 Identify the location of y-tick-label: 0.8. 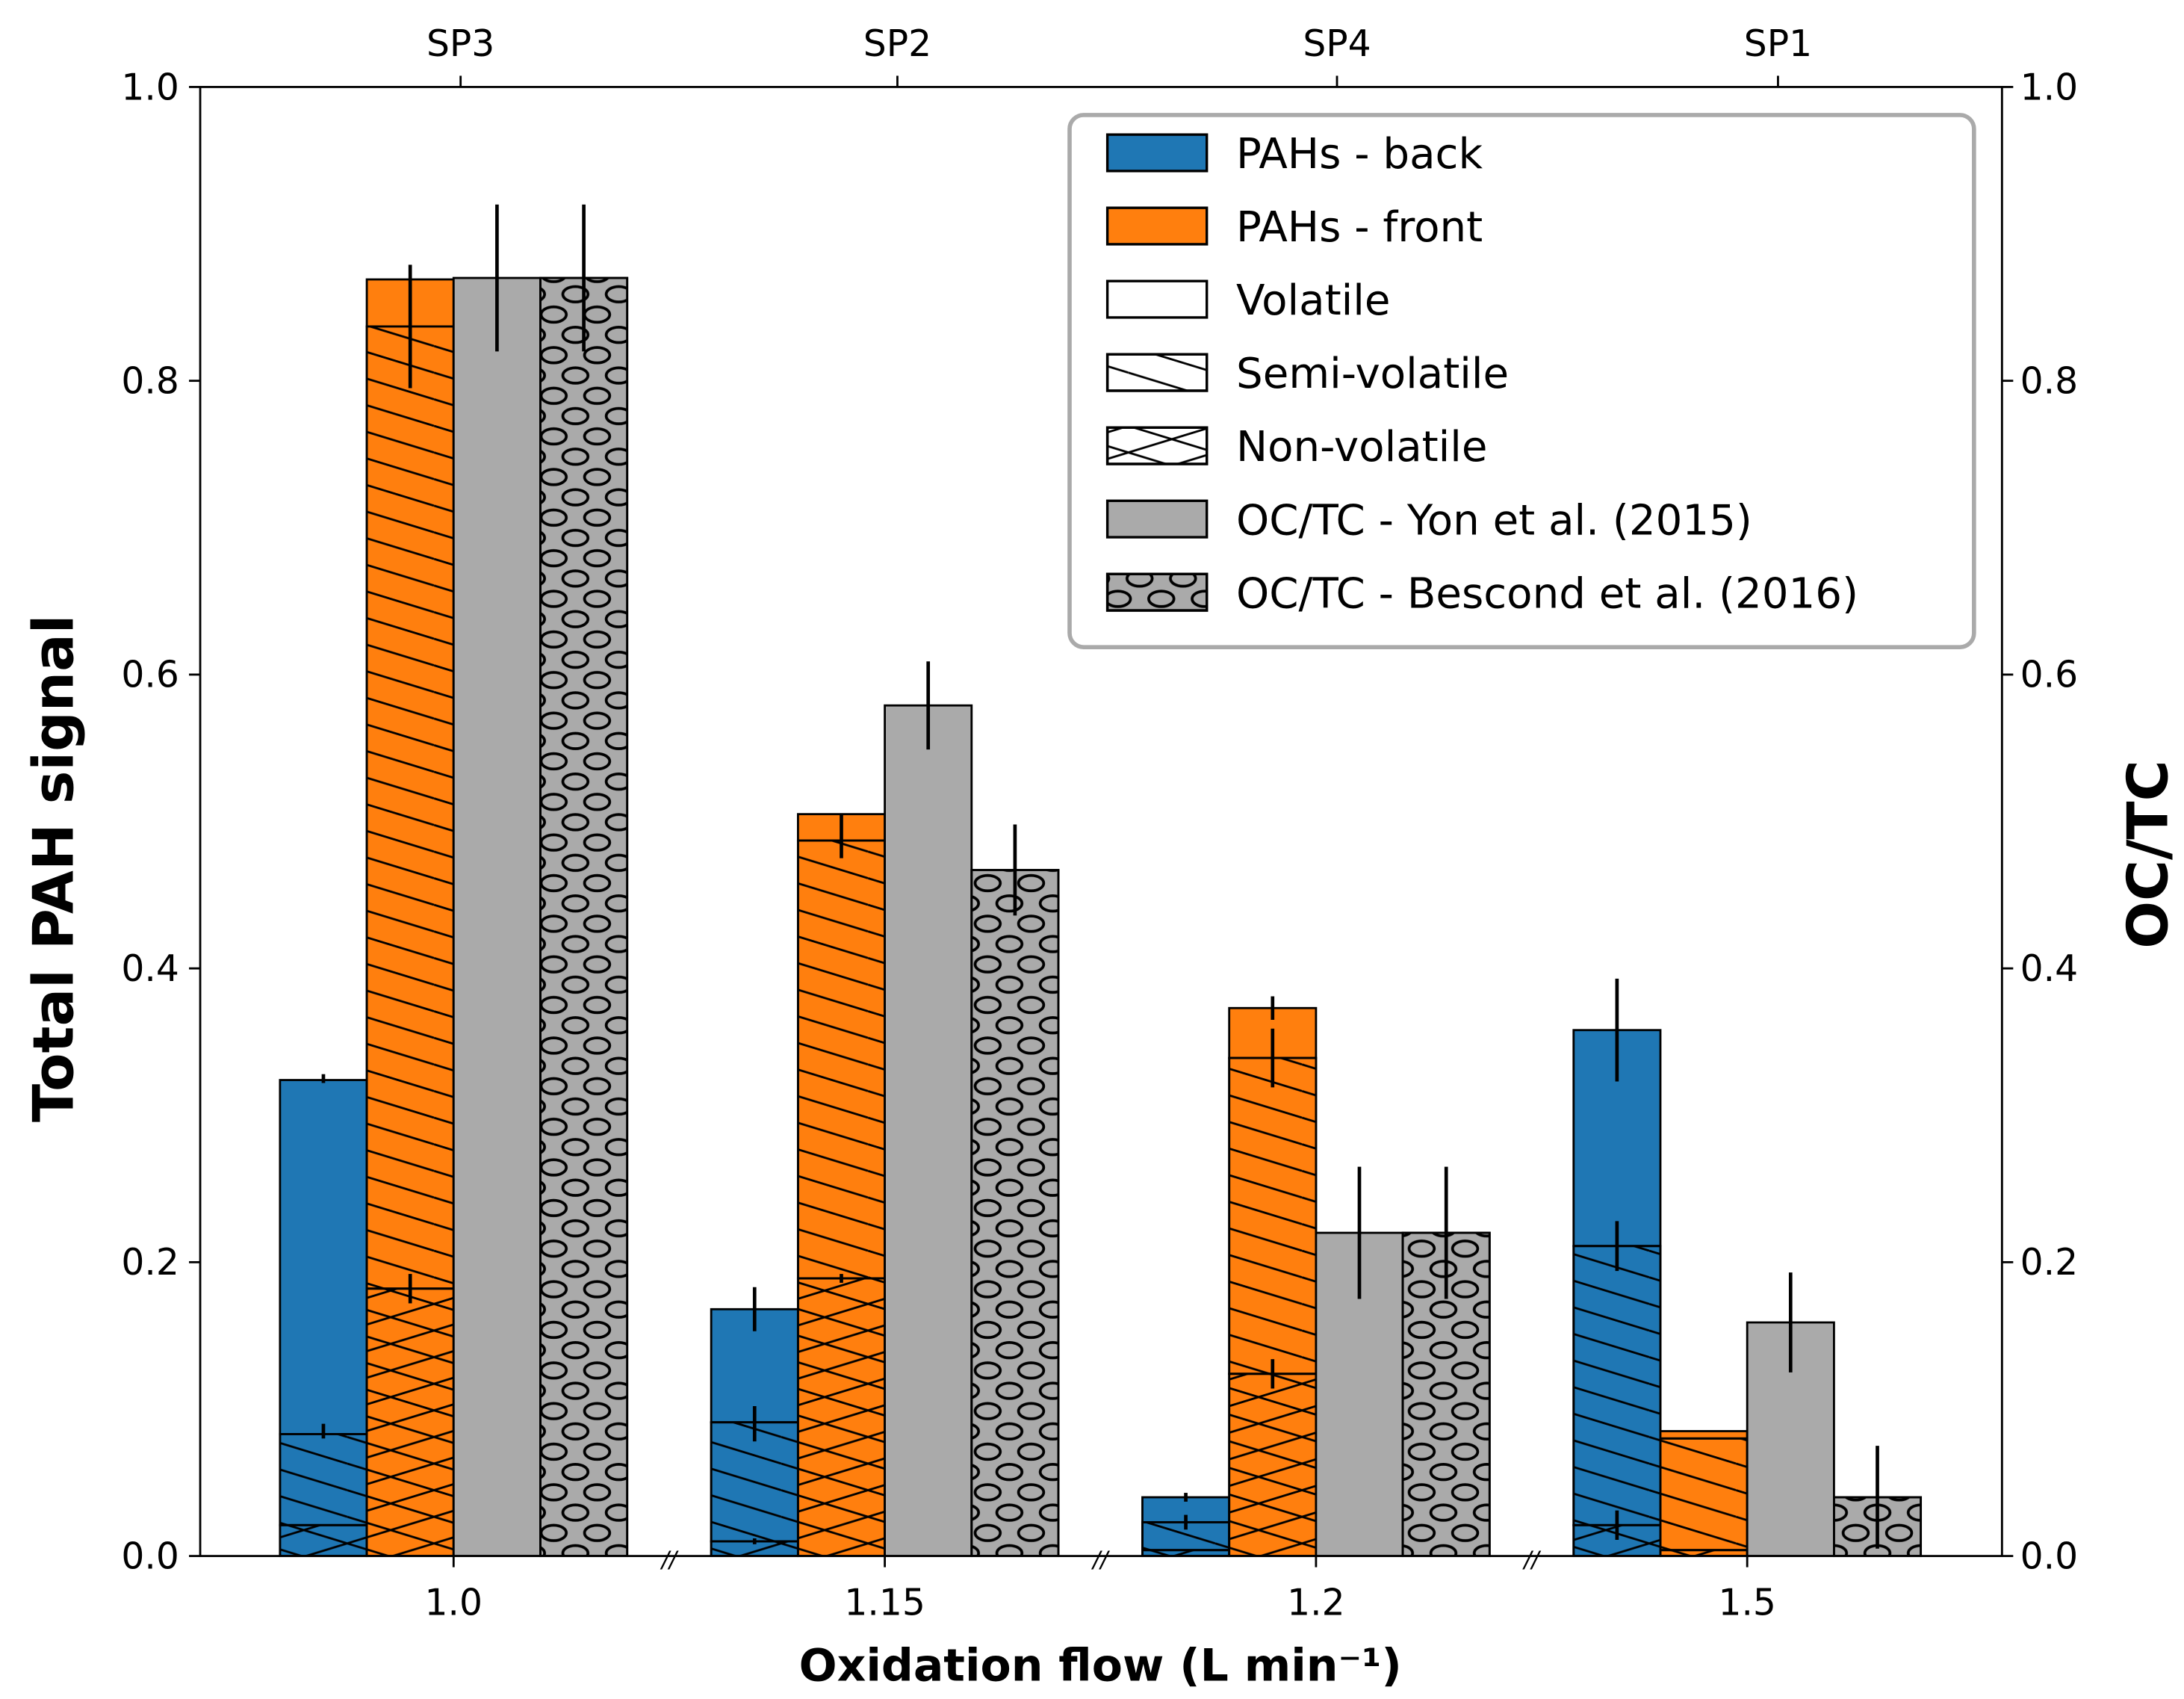
(150, 382).